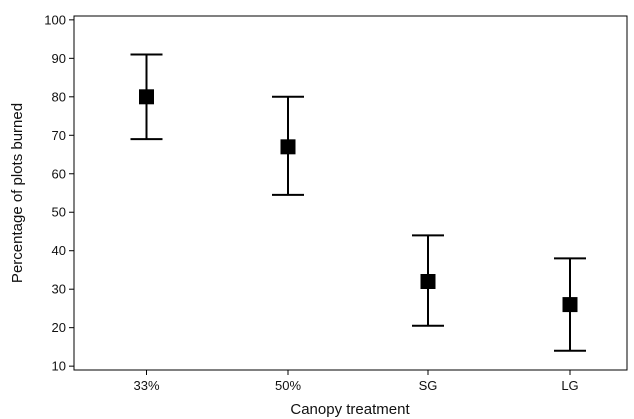 This screenshot has height=419, width=634. Describe the element at coordinates (59, 96) in the screenshot. I see `y-tick-label: 80` at that location.